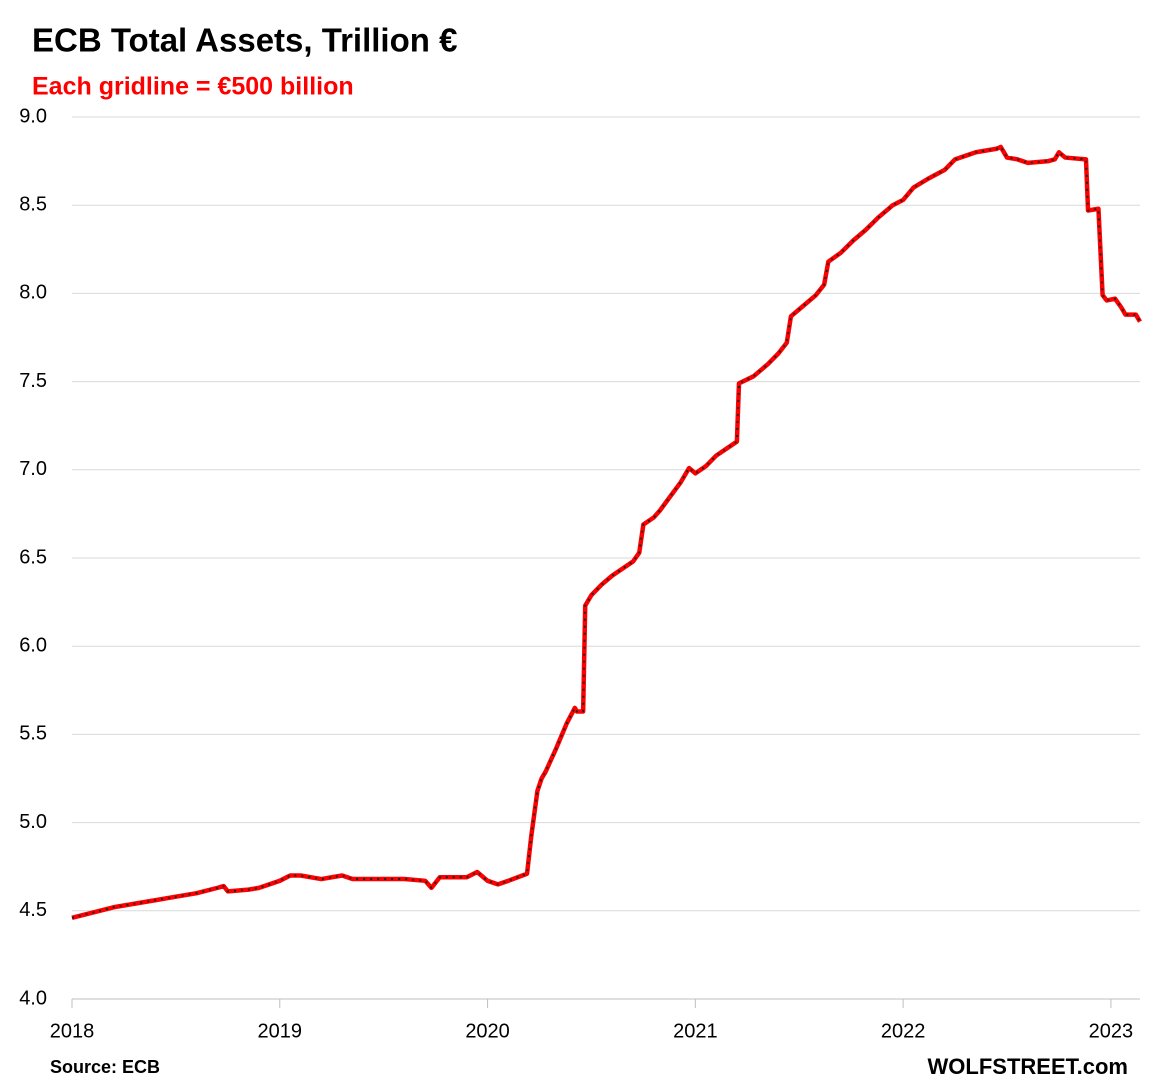 This screenshot has height=1090, width=1153. Describe the element at coordinates (33, 557) in the screenshot. I see `y-tick-label: 6.5` at that location.